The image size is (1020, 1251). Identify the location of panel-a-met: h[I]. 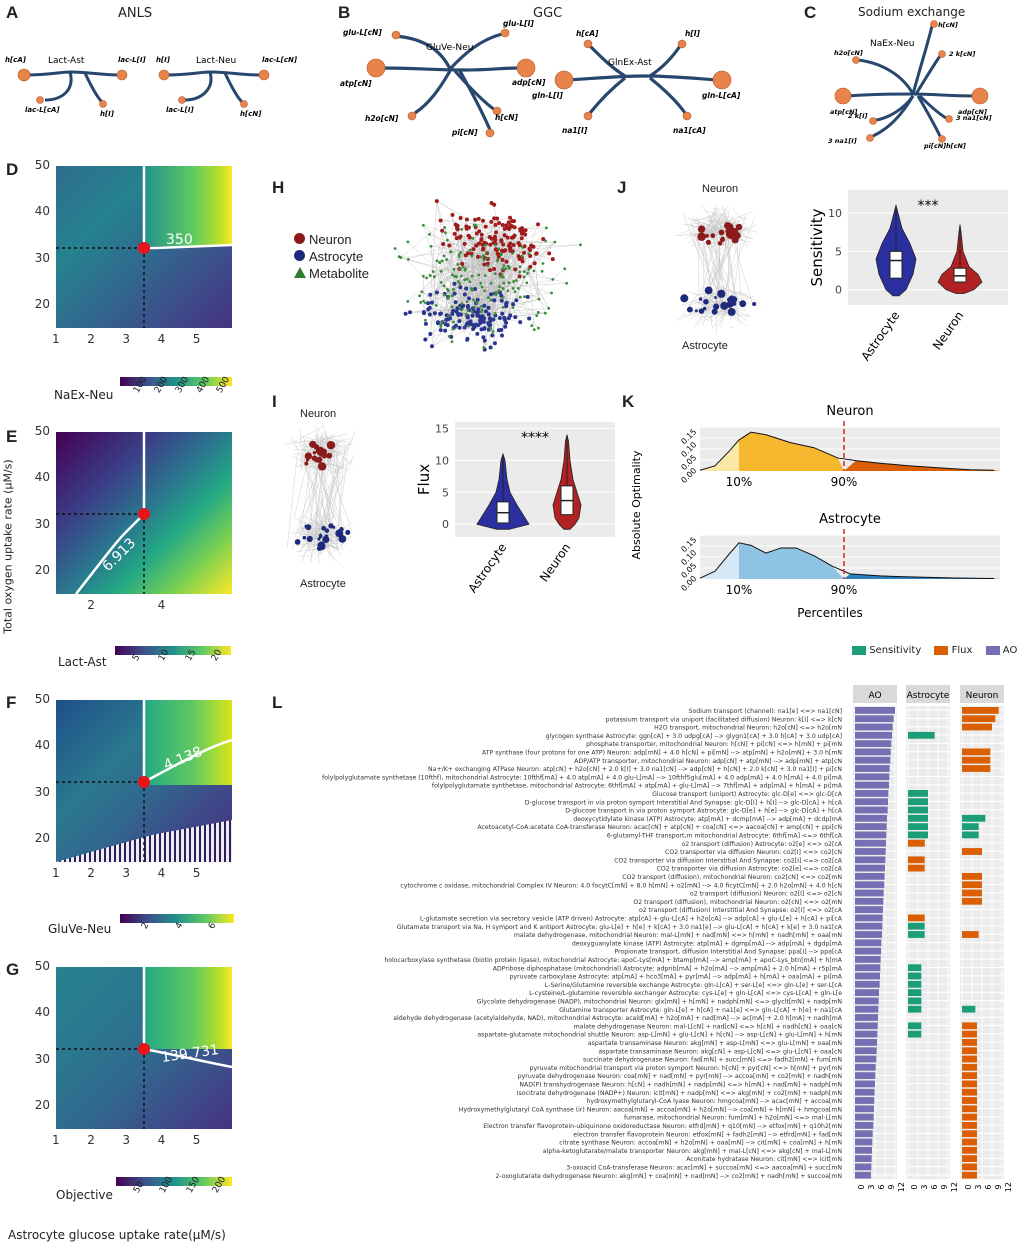
(163, 60).